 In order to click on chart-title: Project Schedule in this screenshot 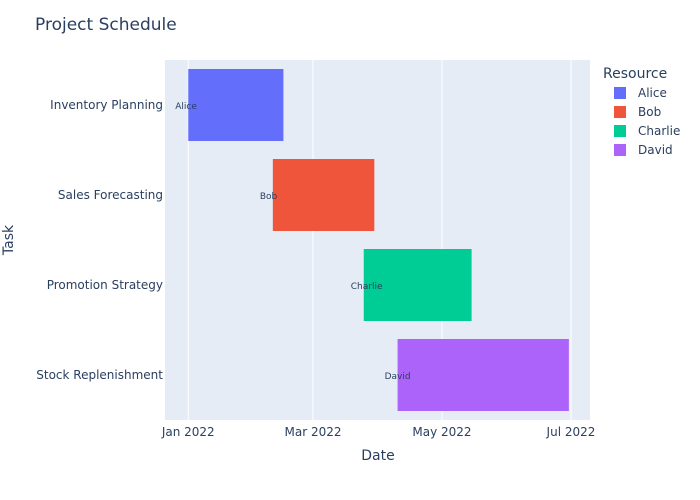, I will do `click(106, 25)`.